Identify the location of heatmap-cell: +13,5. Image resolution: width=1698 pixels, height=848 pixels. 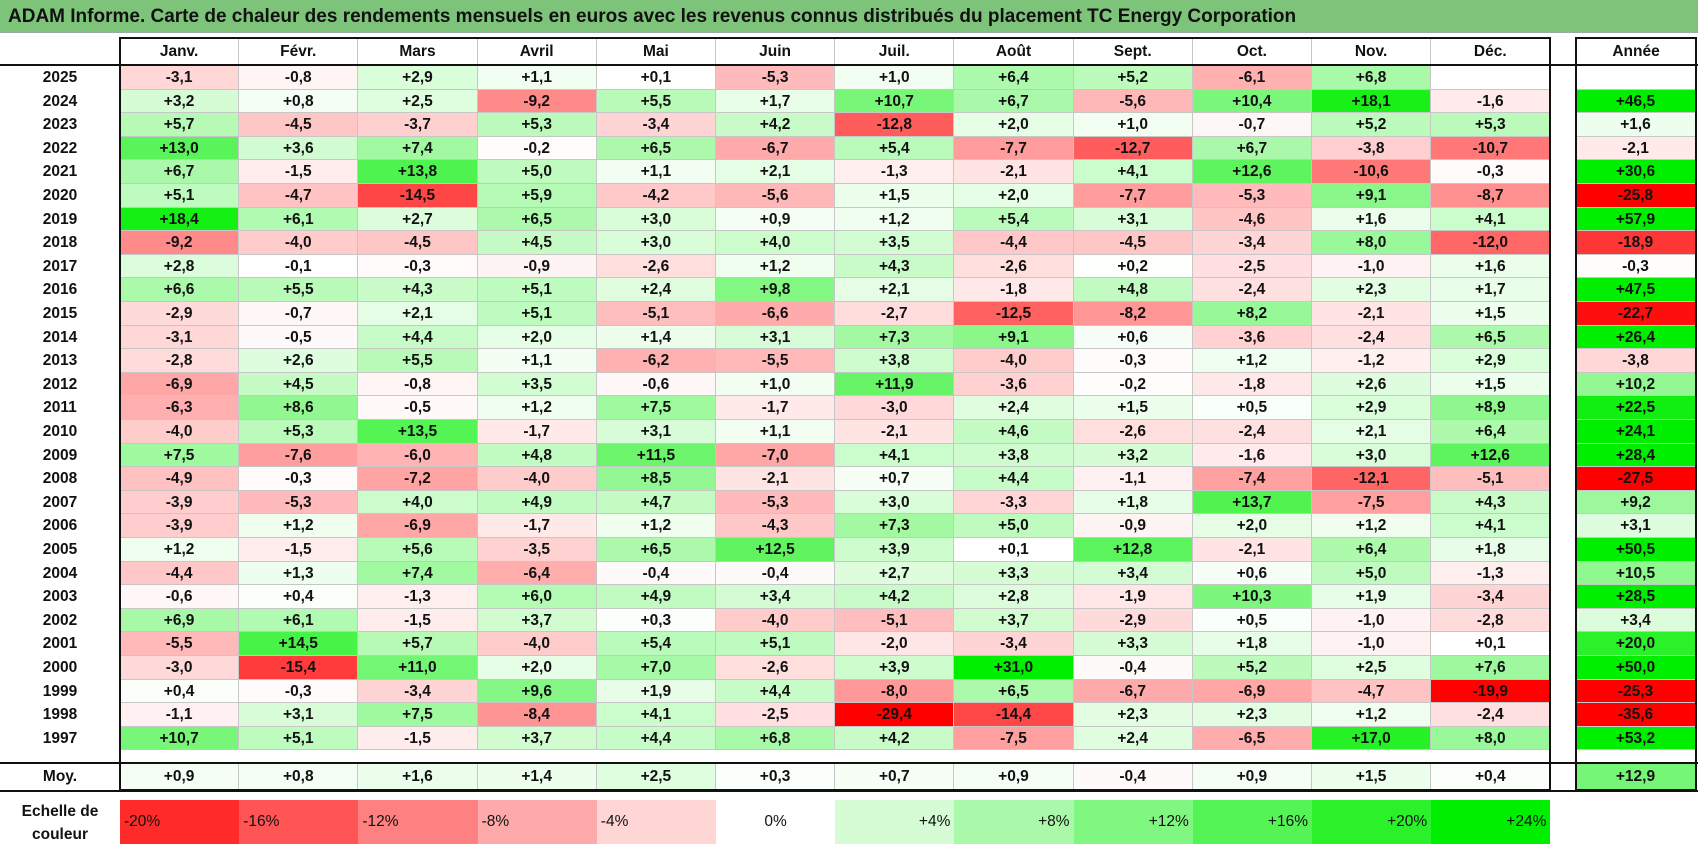
(418, 432).